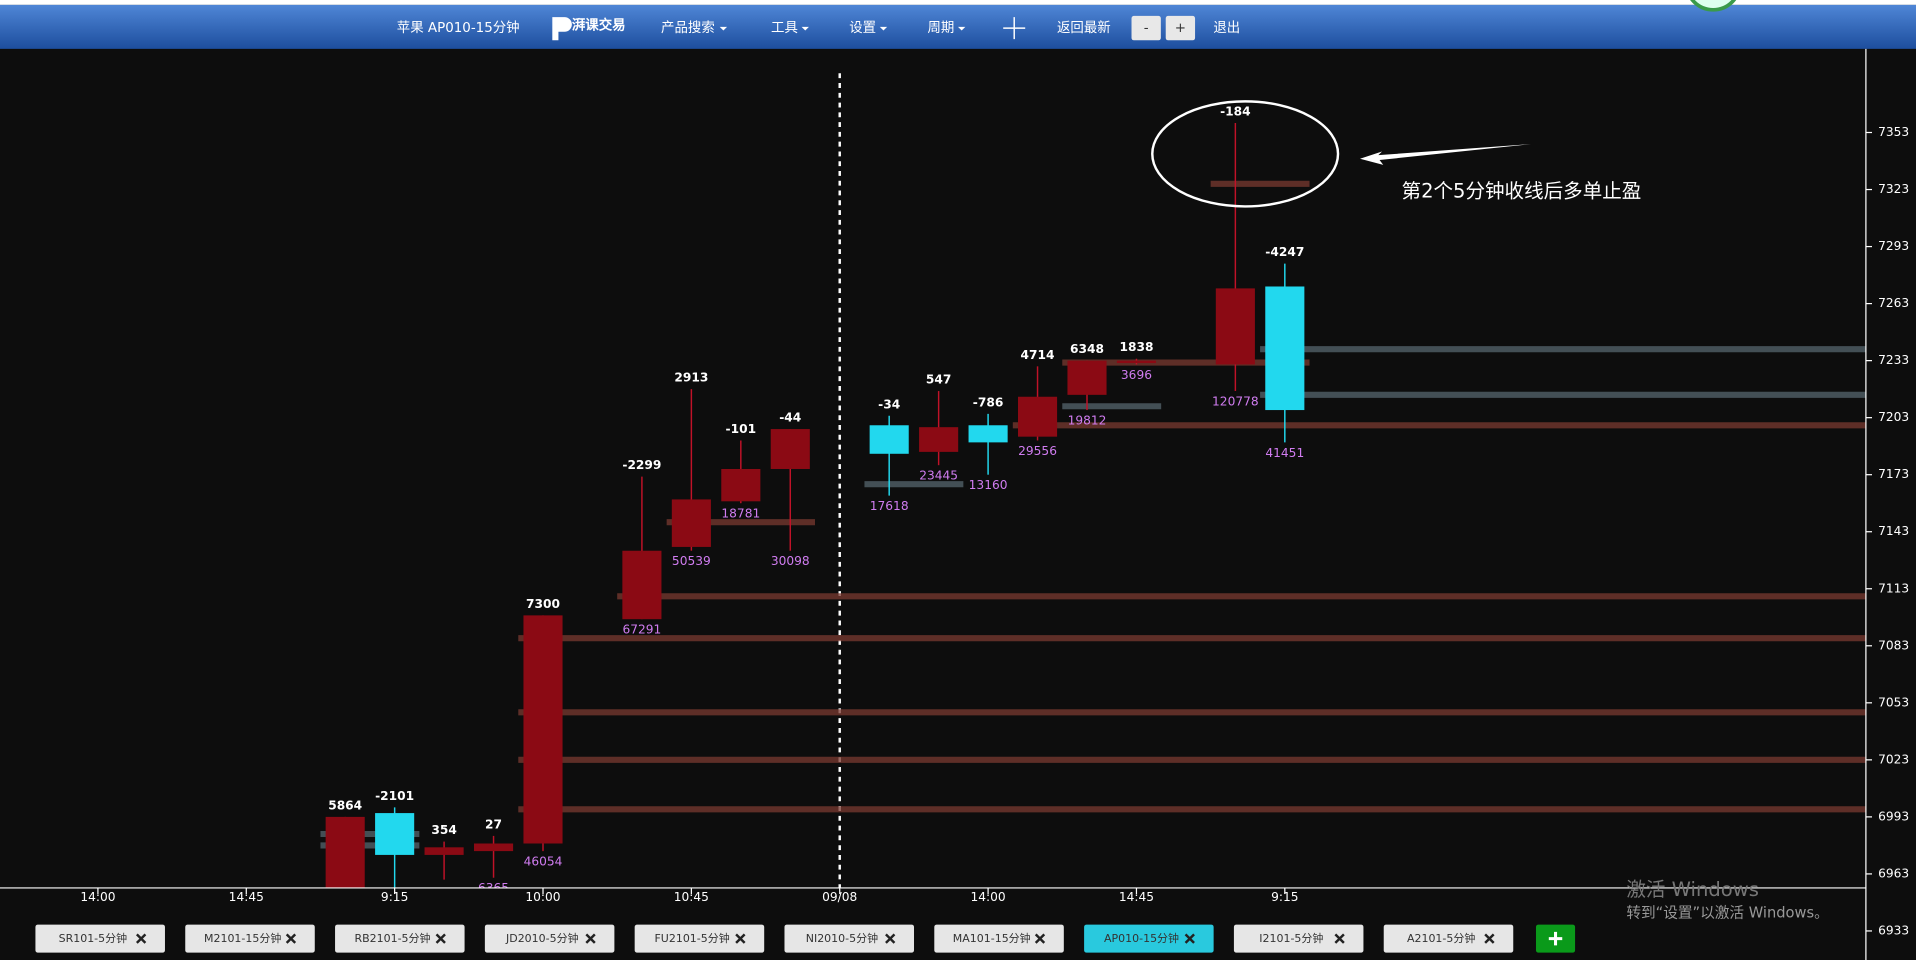 The image size is (1916, 960). What do you see at coordinates (1284, 897) in the screenshot?
I see `x-tick-label: 9:15` at bounding box center [1284, 897].